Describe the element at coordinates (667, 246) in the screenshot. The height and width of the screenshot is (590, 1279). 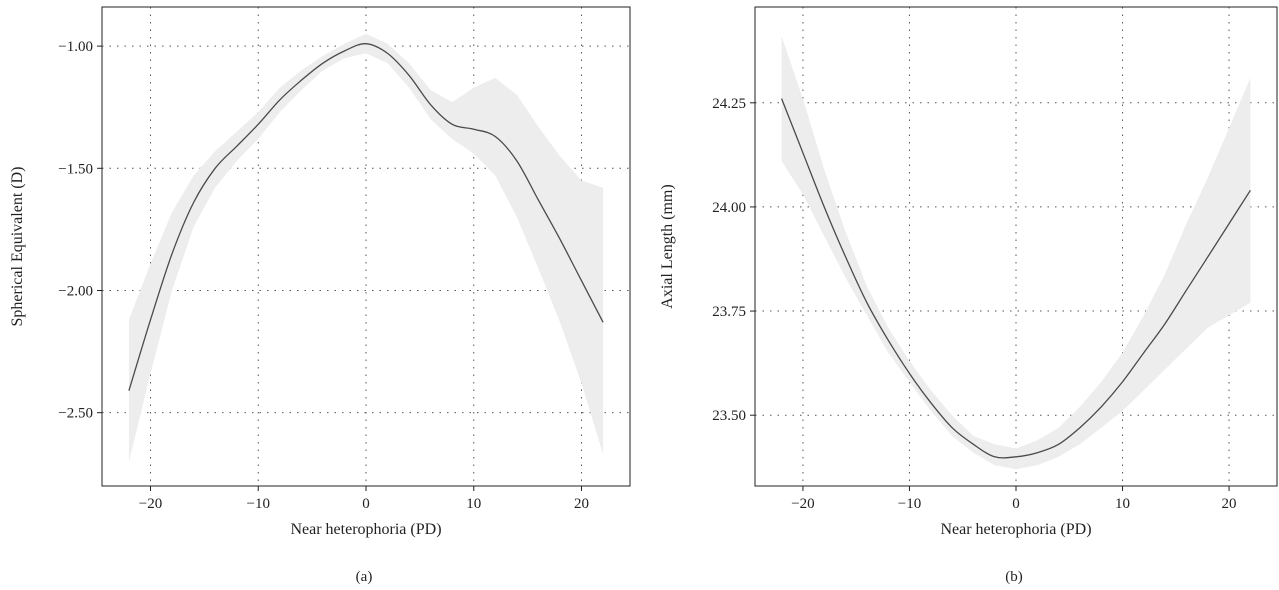
I see `y-axis-label: Axial Length (mm)` at that location.